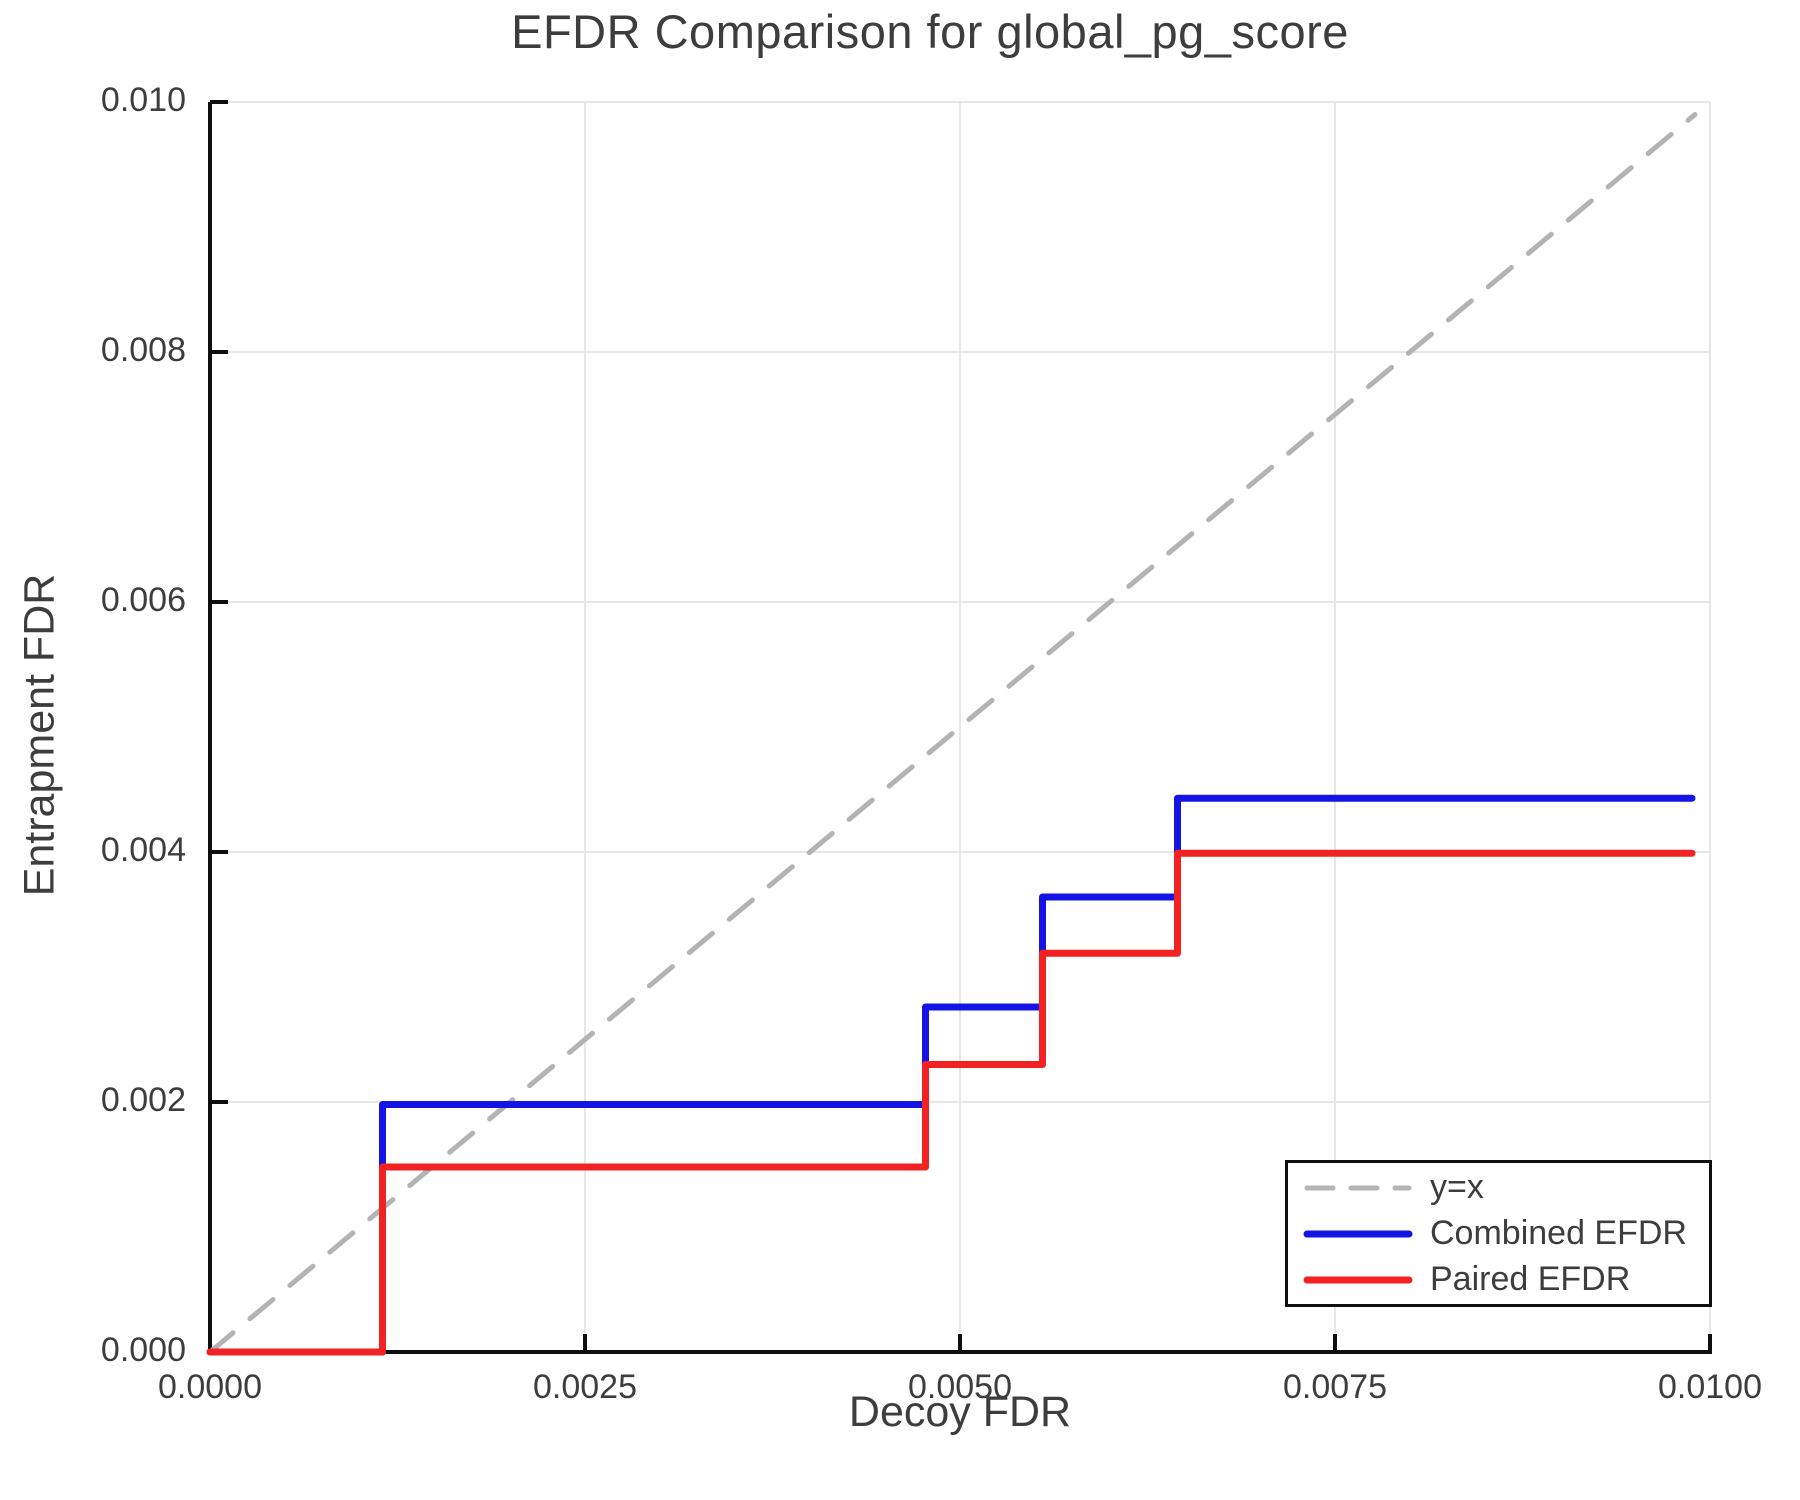  Describe the element at coordinates (210, 1387) in the screenshot. I see `x-tick-label: 0.0000` at that location.